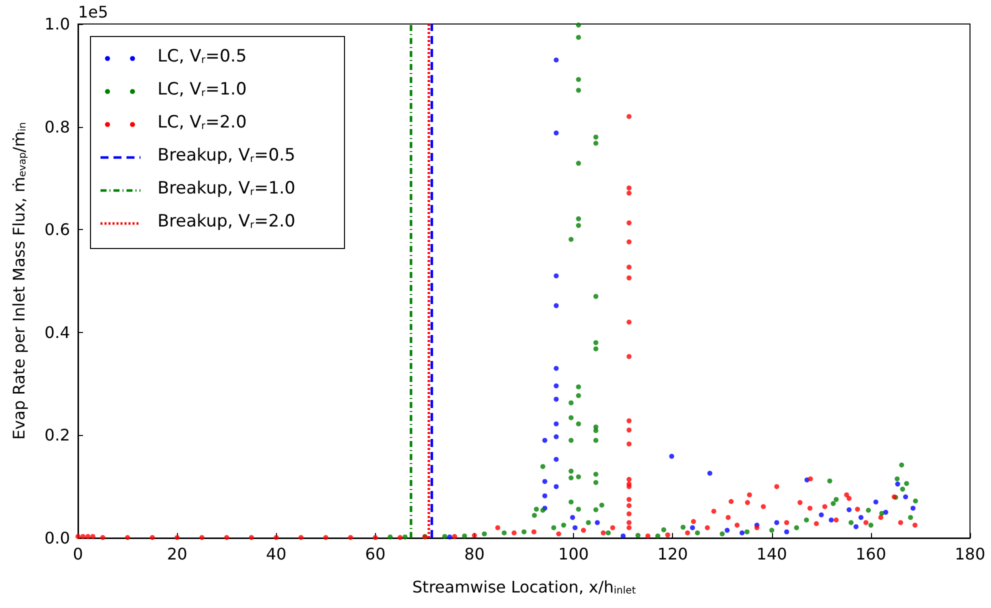  What do you see at coordinates (93, 12) in the screenshot?
I see `text: 1e5` at bounding box center [93, 12].